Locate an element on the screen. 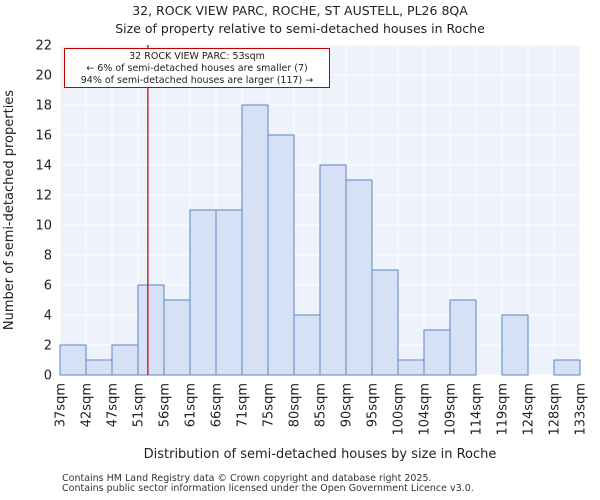 The image size is (600, 500). x-tick-label: 47sqm is located at coordinates (113, 405).